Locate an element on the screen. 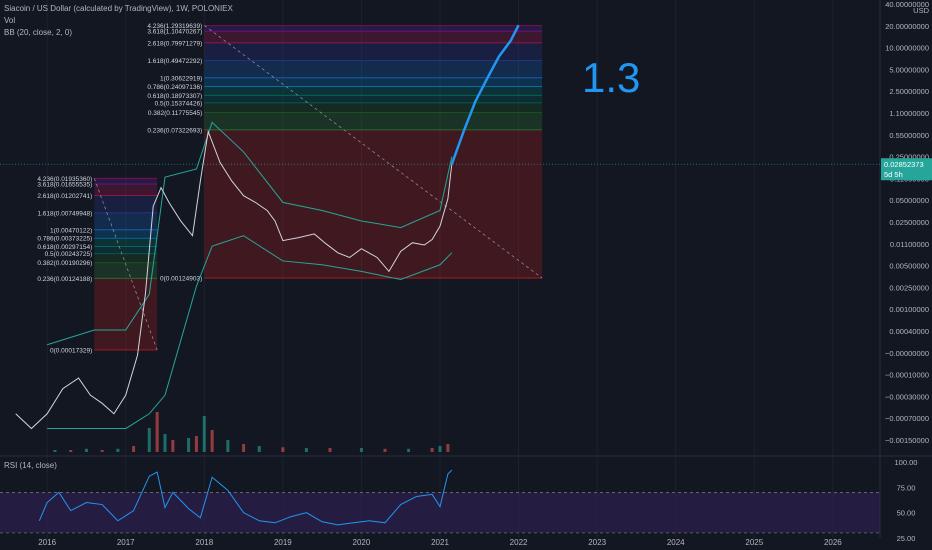  fib-2018-level-label: 3.618(1.10470267) is located at coordinates (174, 32).